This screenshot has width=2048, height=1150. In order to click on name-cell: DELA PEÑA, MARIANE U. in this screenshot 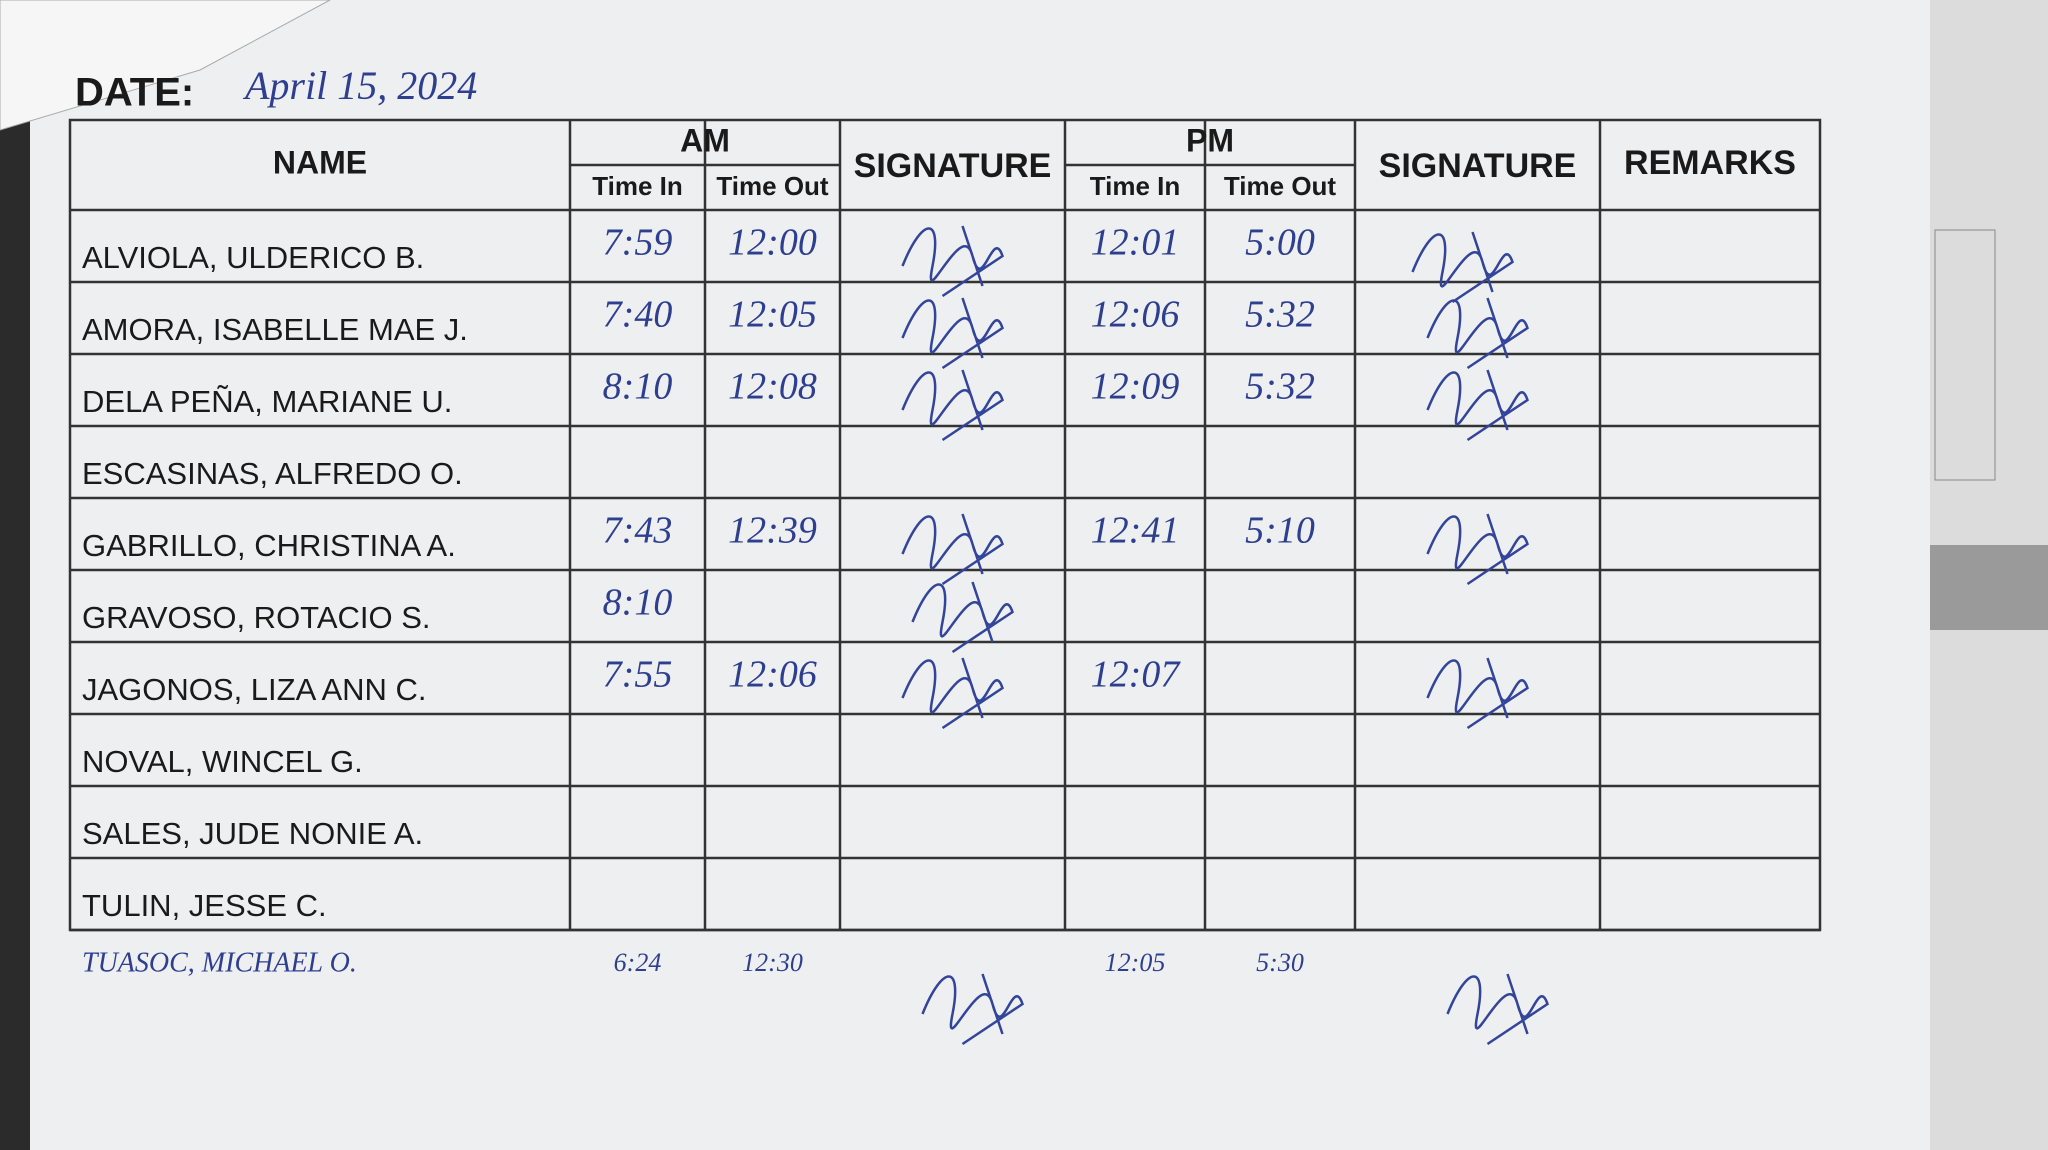, I will do `click(267, 401)`.